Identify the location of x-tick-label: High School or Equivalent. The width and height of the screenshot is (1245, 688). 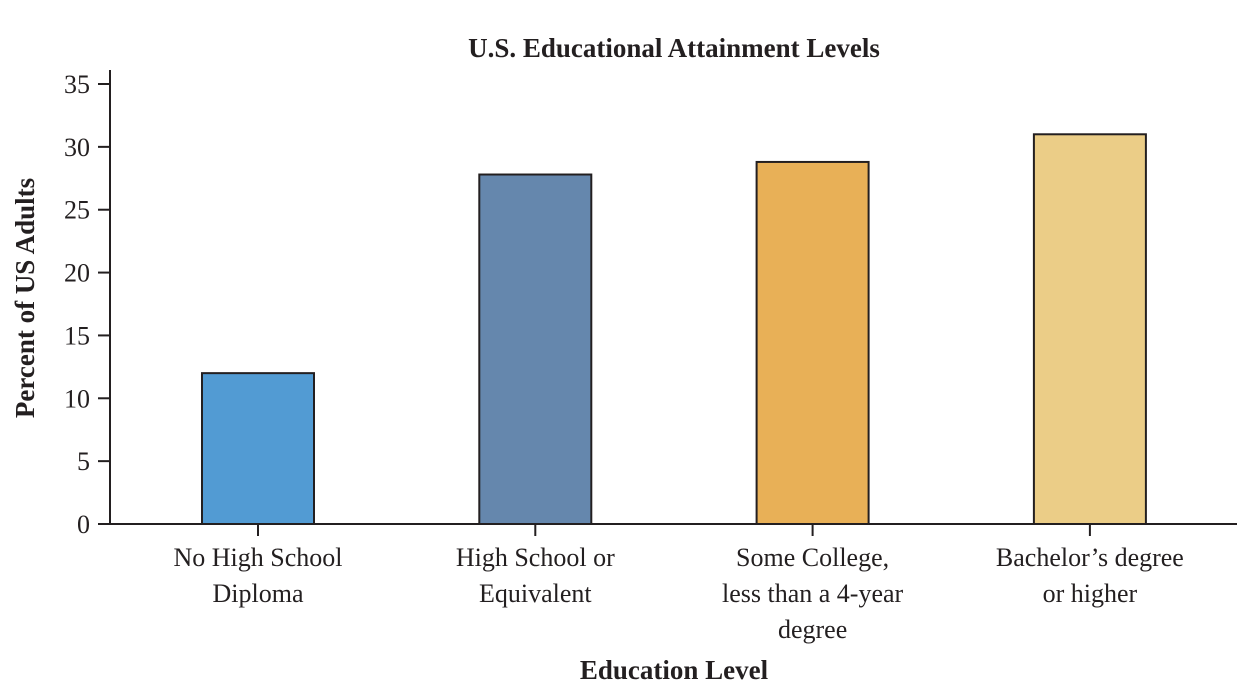
(535, 575).